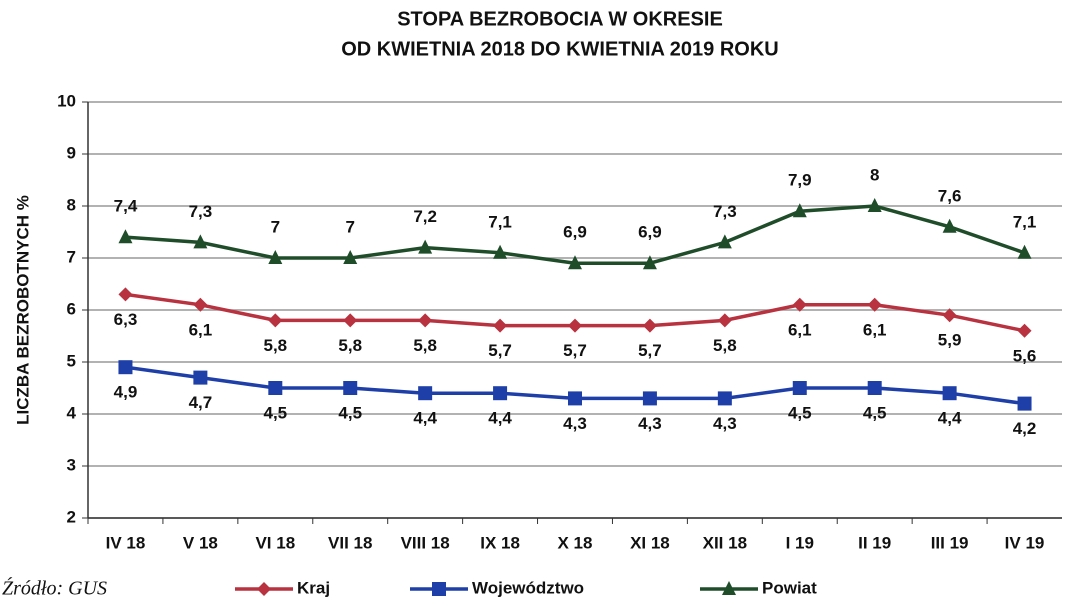 The image size is (1080, 602). What do you see at coordinates (350, 542) in the screenshot?
I see `x-tick-label: VII 18` at bounding box center [350, 542].